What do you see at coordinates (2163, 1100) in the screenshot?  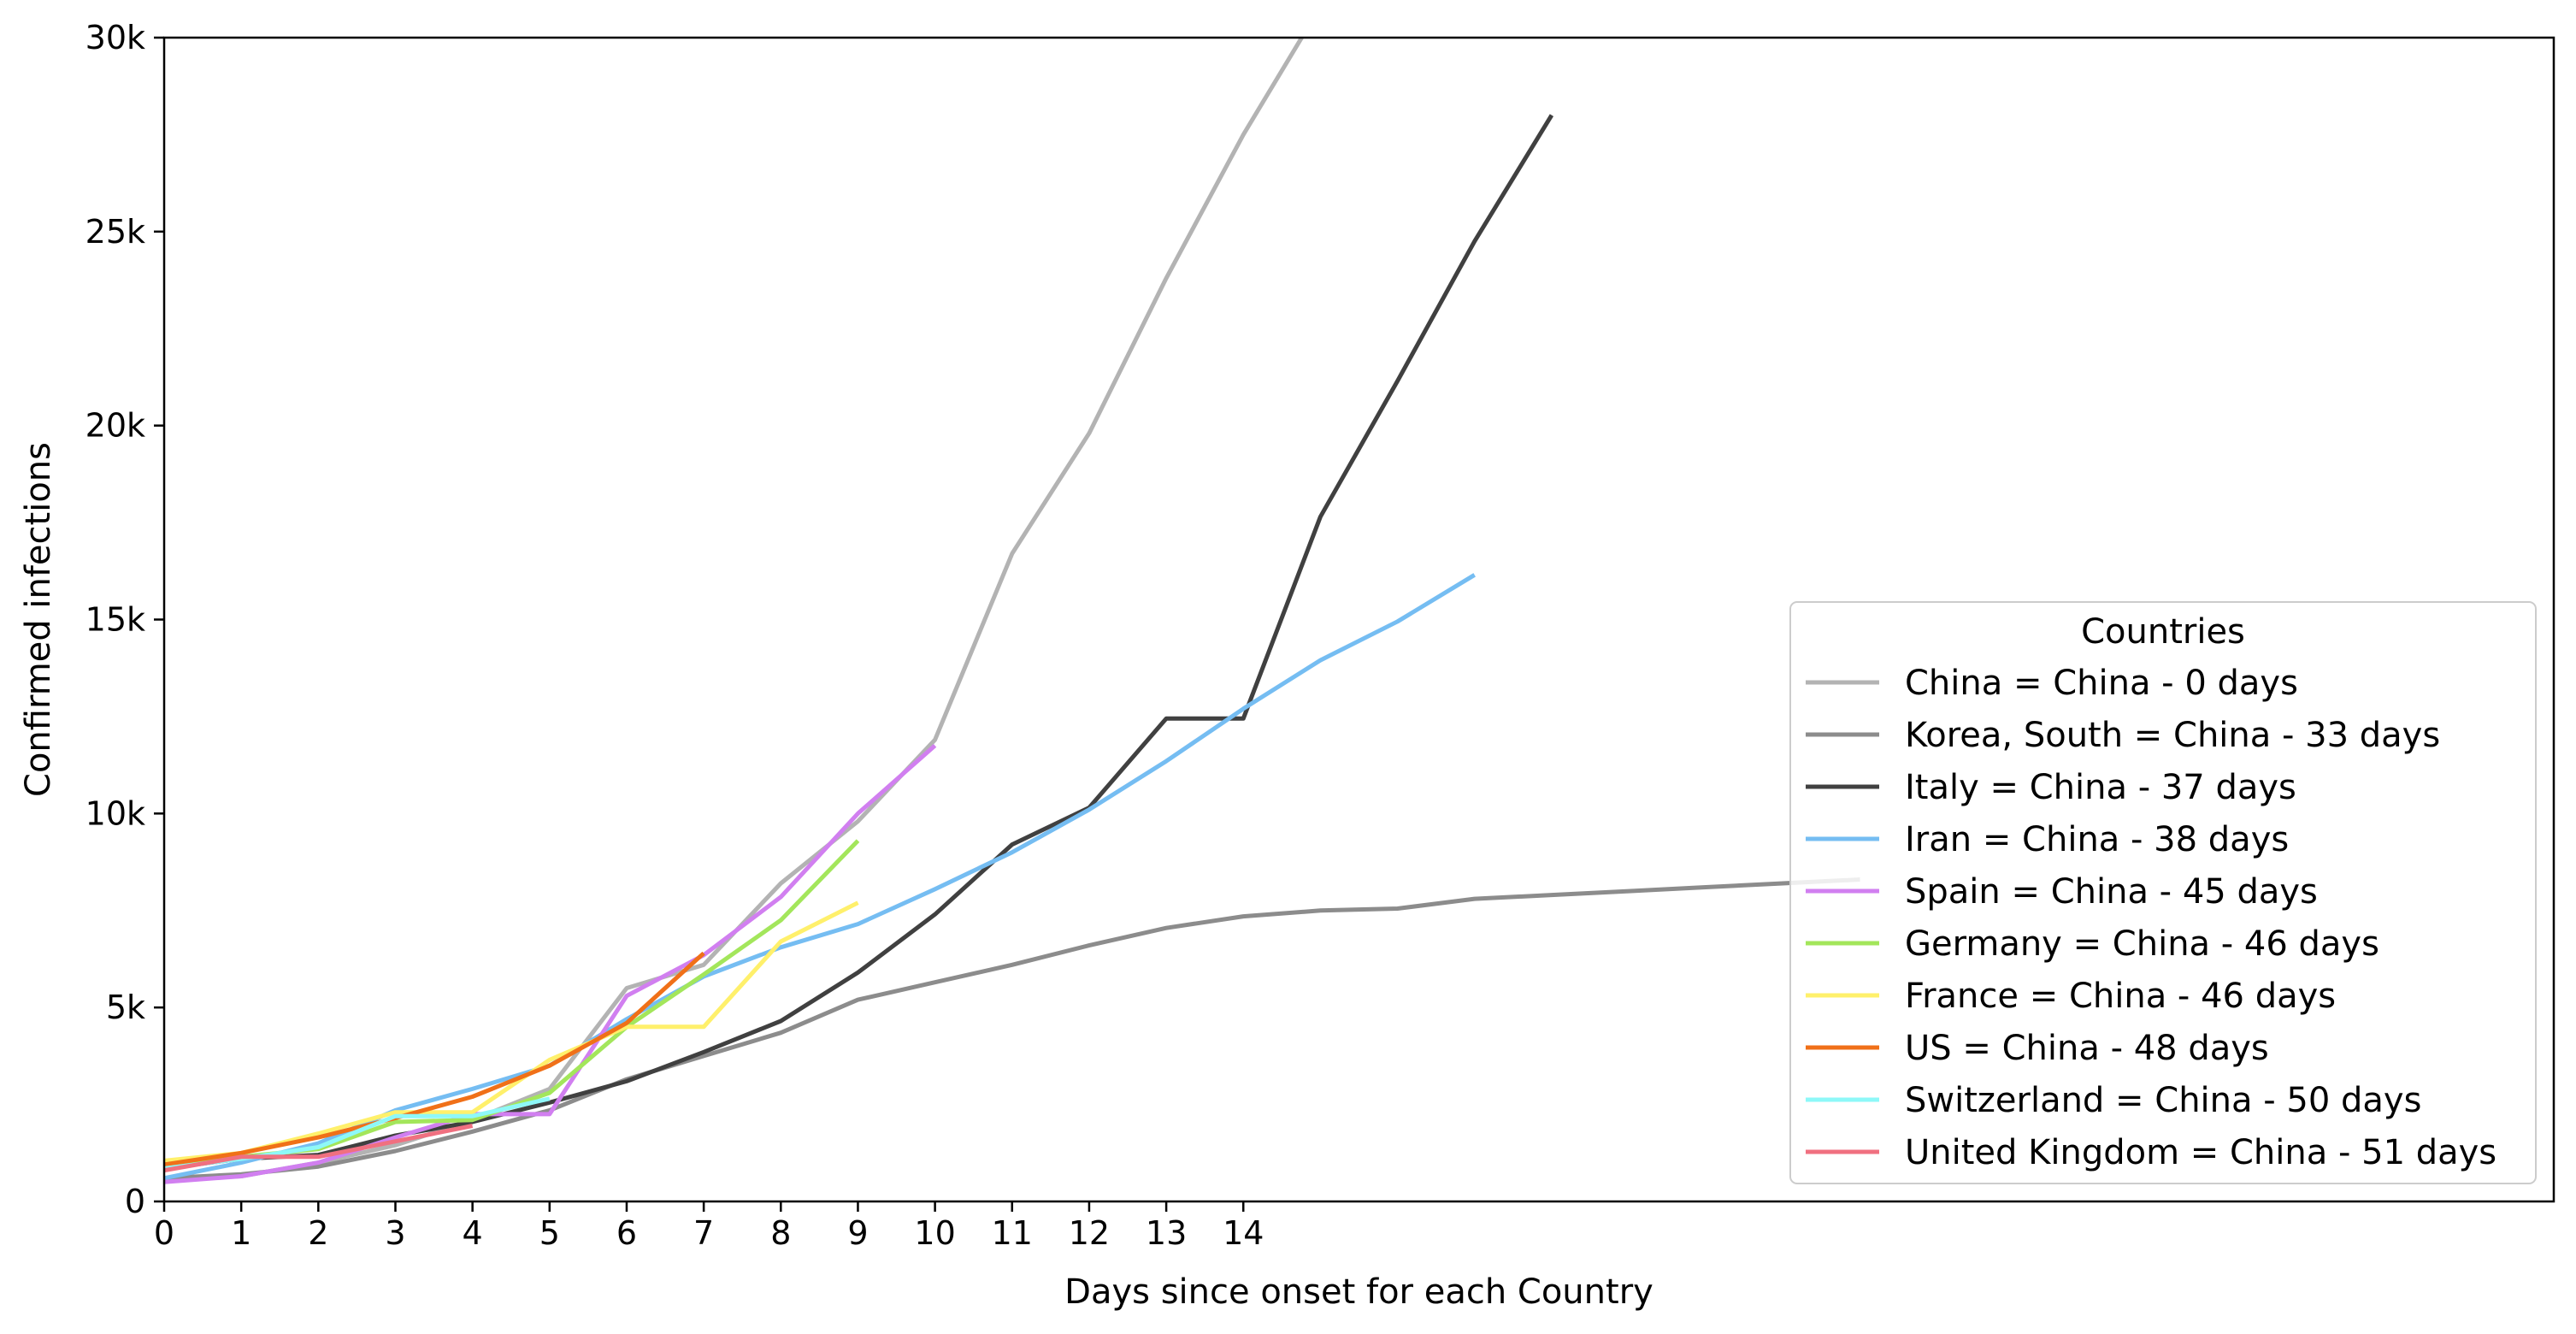 I see `legend-entry-8: Switzerland = China - 50 days` at bounding box center [2163, 1100].